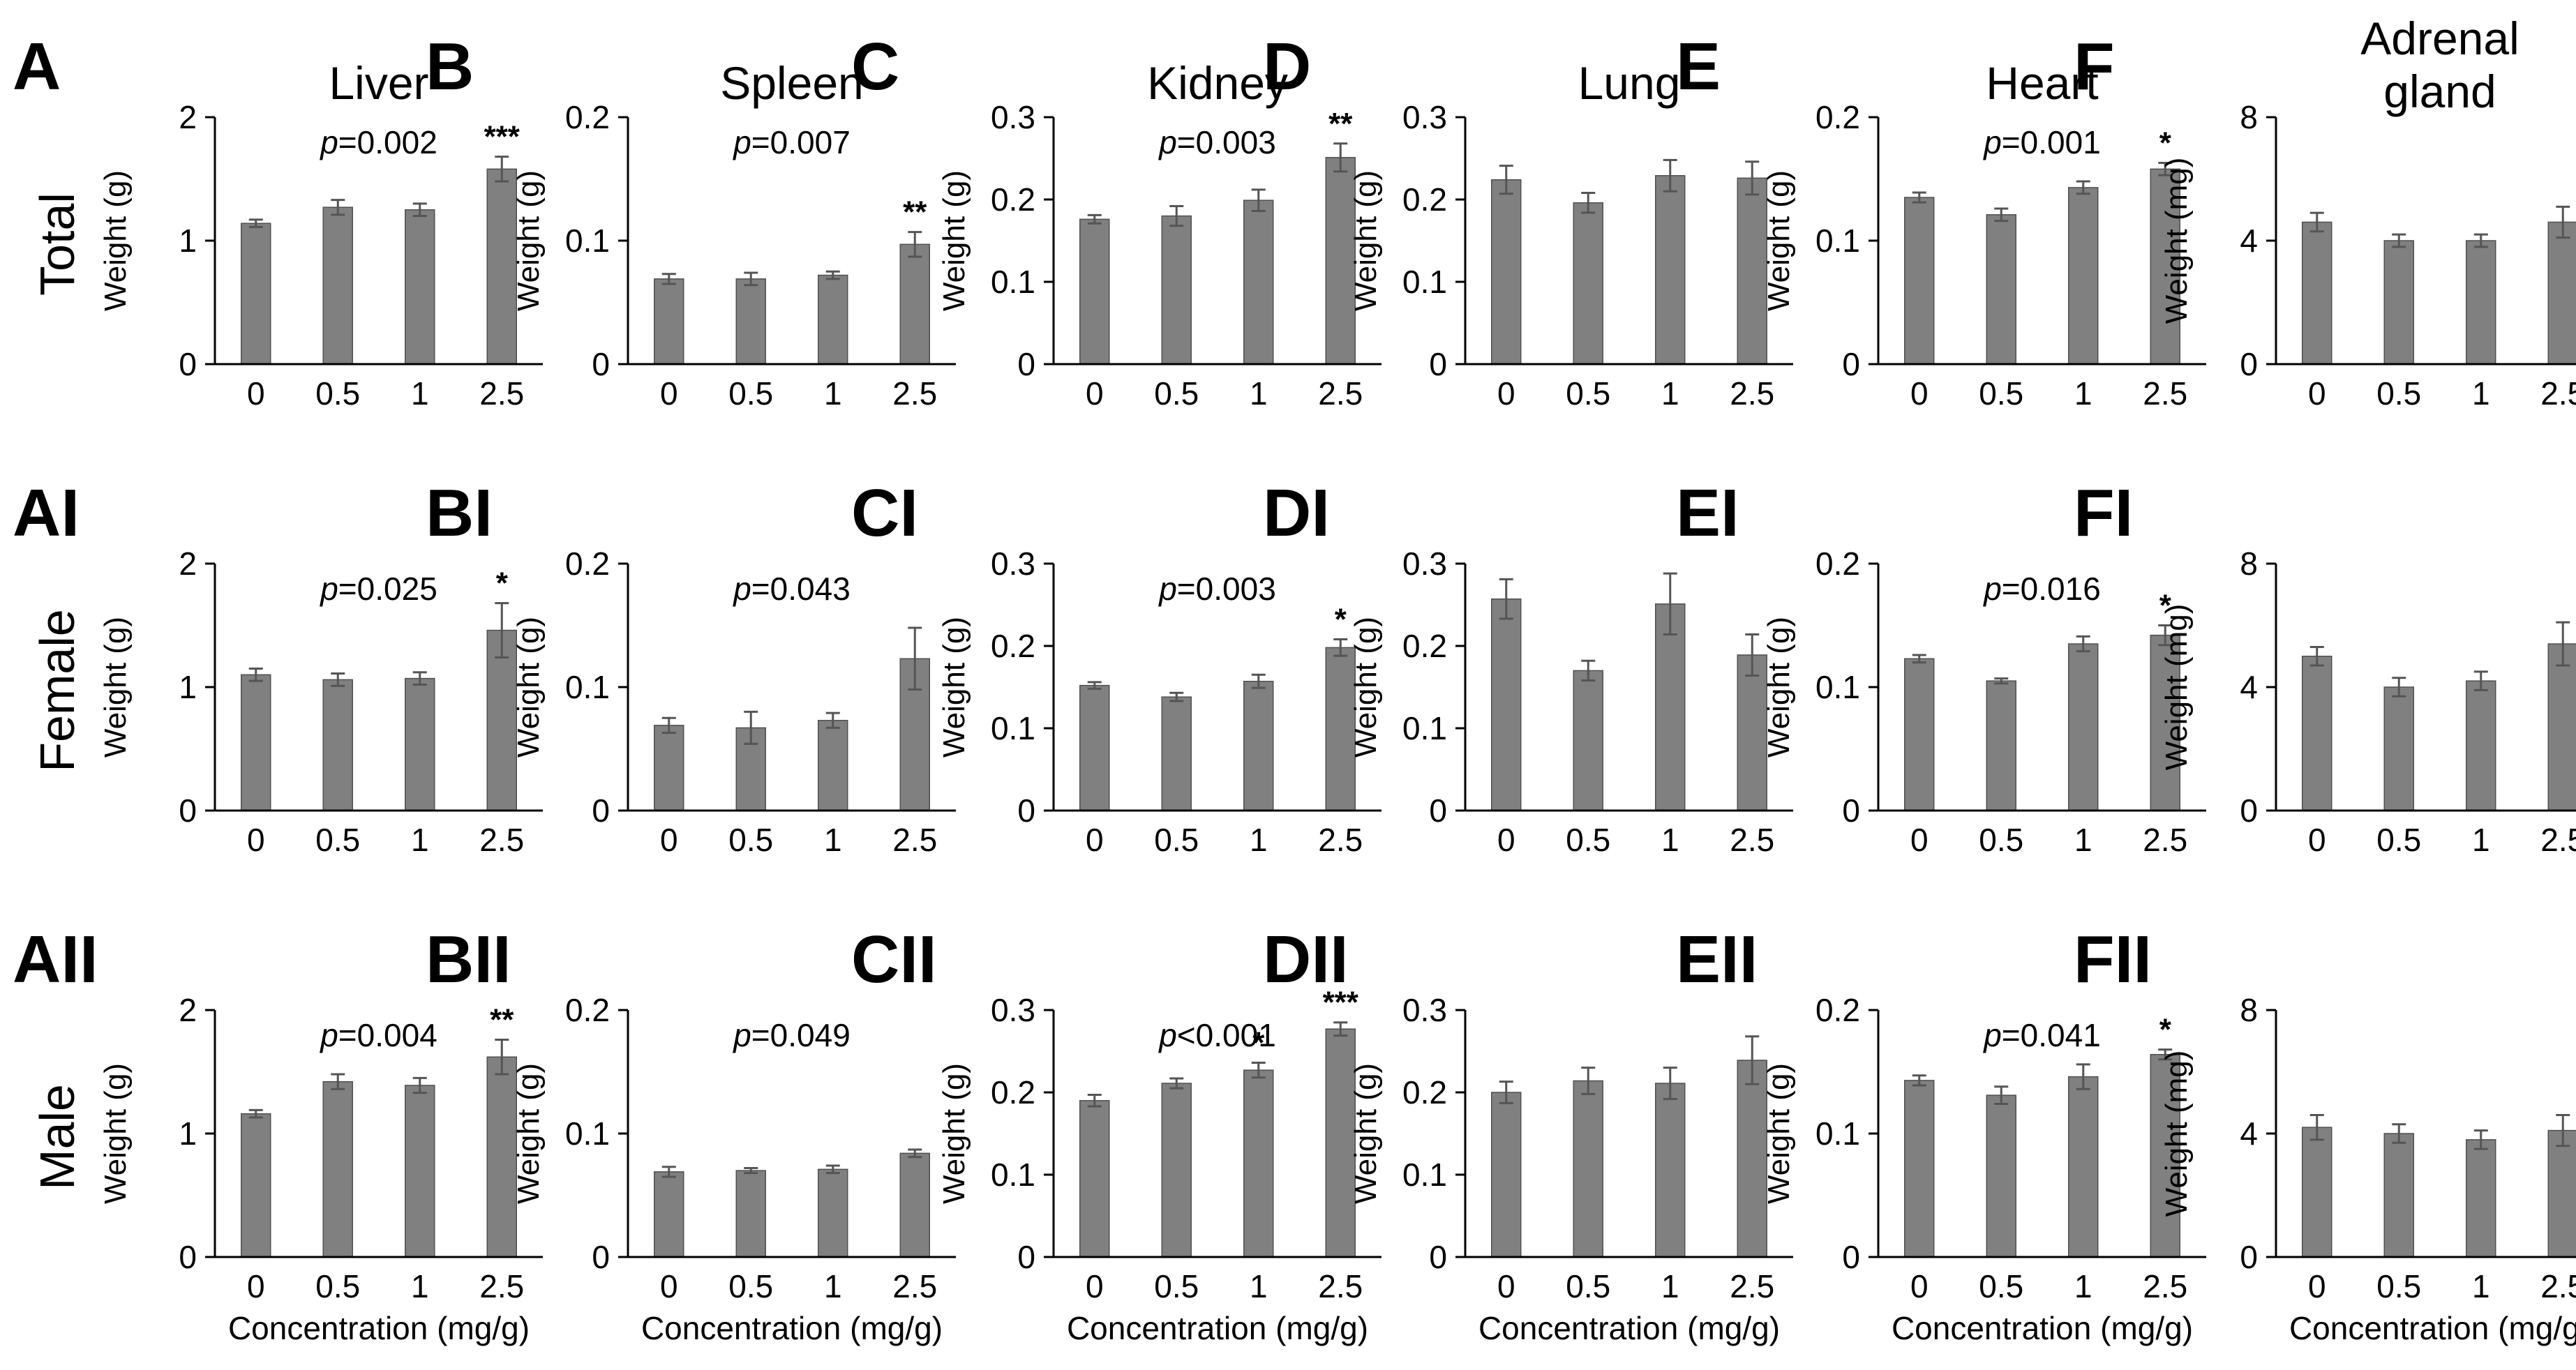 The width and height of the screenshot is (2576, 1370). I want to click on x-tick-label-fii-3: 2.5, so click(2558, 1286).